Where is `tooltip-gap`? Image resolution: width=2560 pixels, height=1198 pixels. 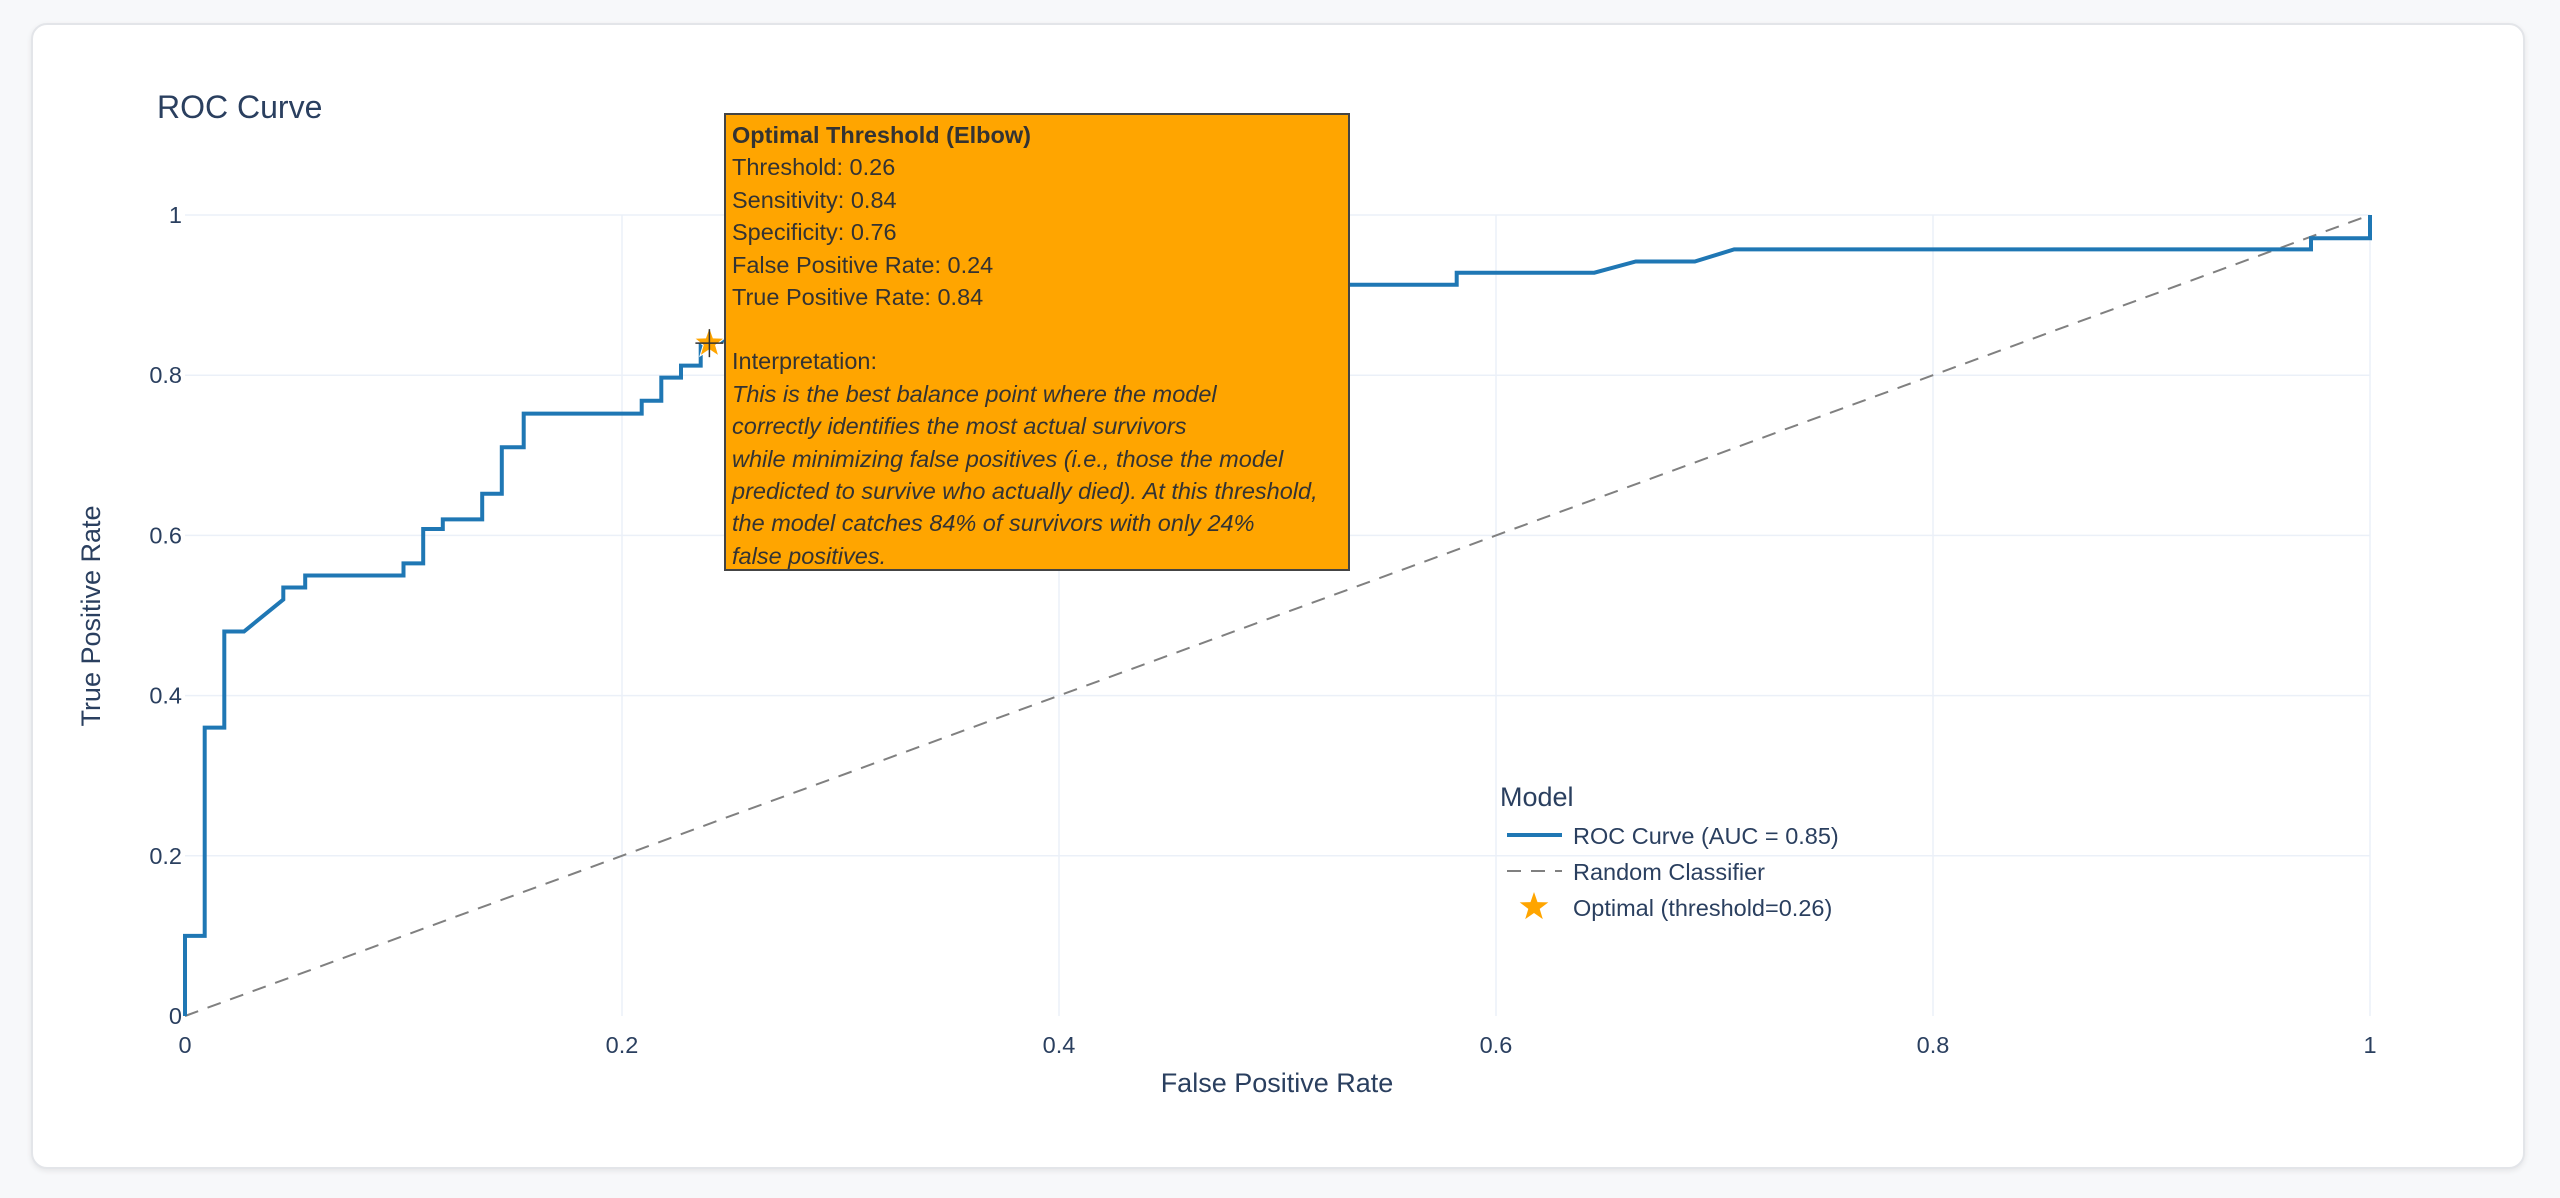 tooltip-gap is located at coordinates (1037, 329).